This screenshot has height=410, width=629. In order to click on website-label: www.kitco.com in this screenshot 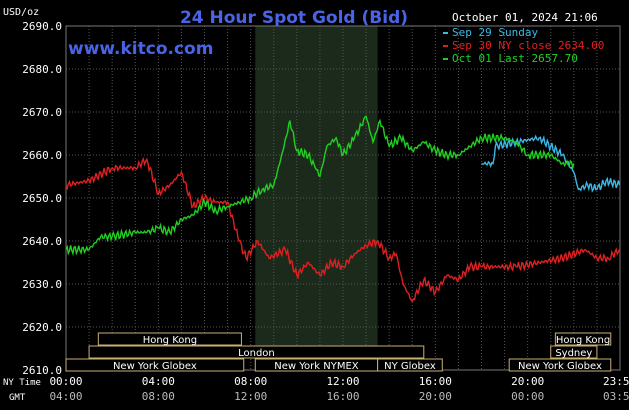, I will do `click(140, 49)`.